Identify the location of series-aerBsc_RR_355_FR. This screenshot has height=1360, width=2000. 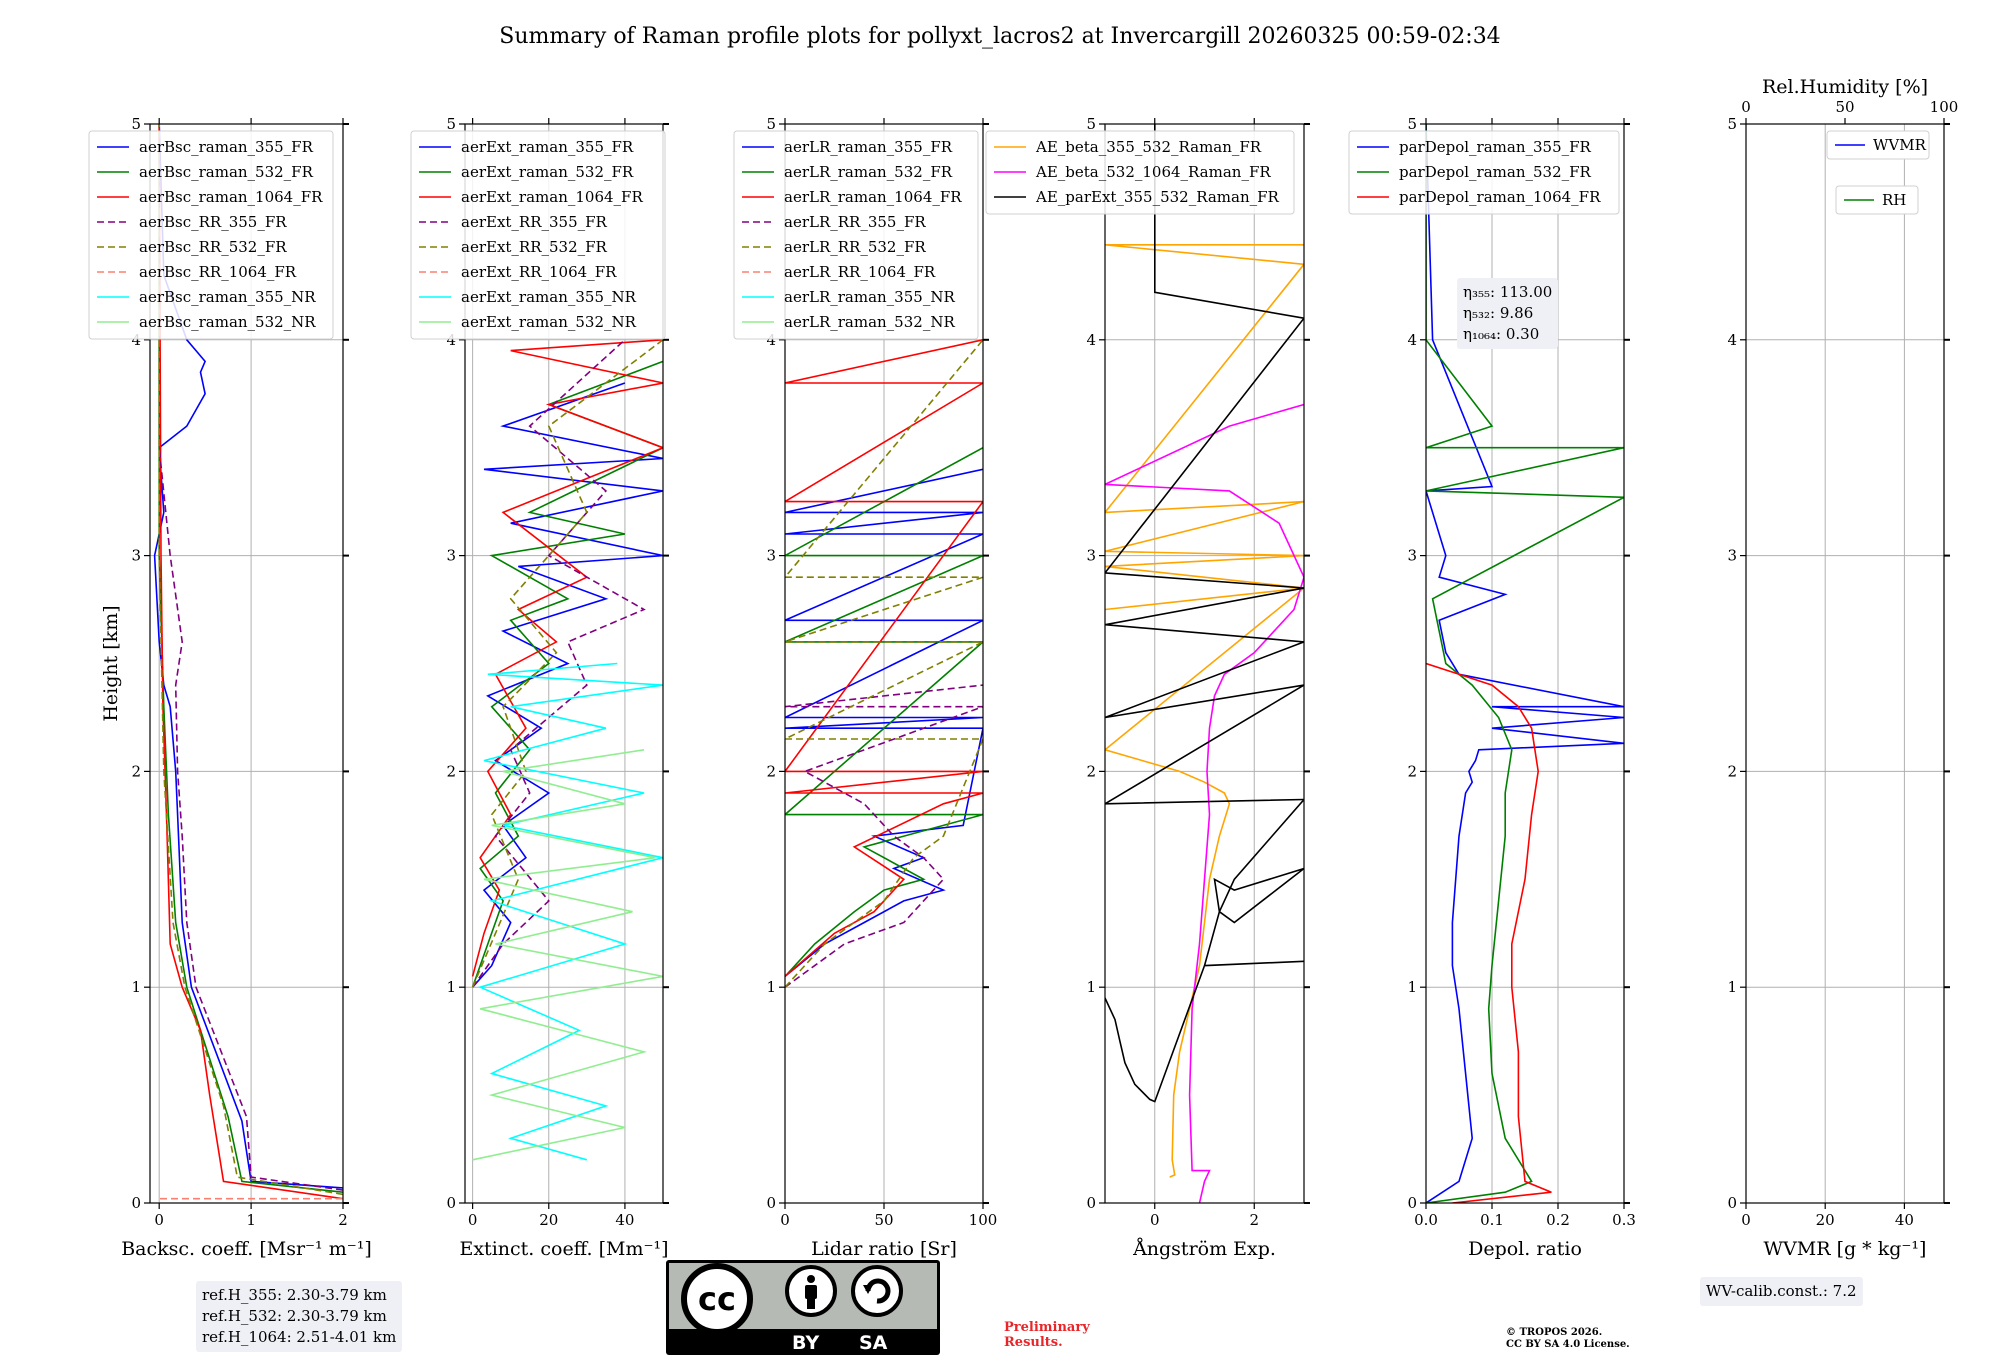
(250, 657).